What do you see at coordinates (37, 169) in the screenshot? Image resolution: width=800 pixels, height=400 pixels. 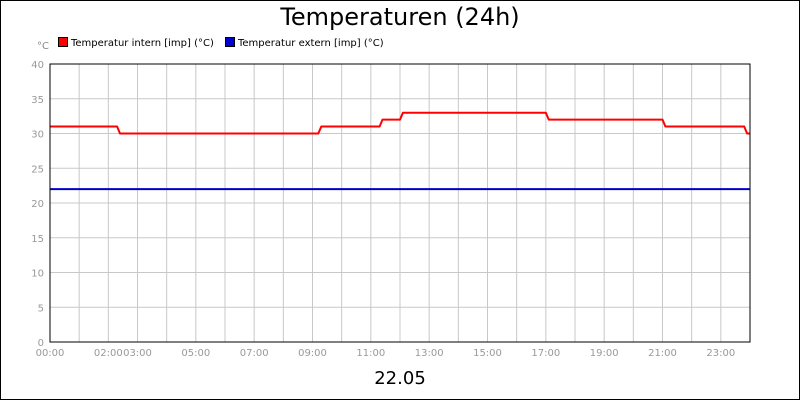 I see `y-tick-label: 25` at bounding box center [37, 169].